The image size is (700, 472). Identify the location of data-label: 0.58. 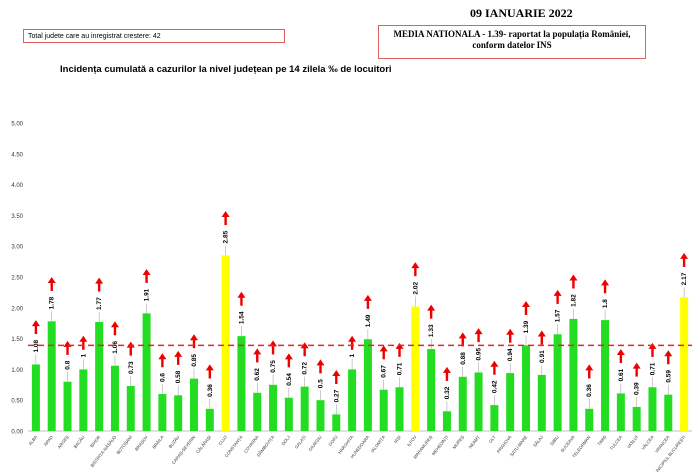
(178, 376).